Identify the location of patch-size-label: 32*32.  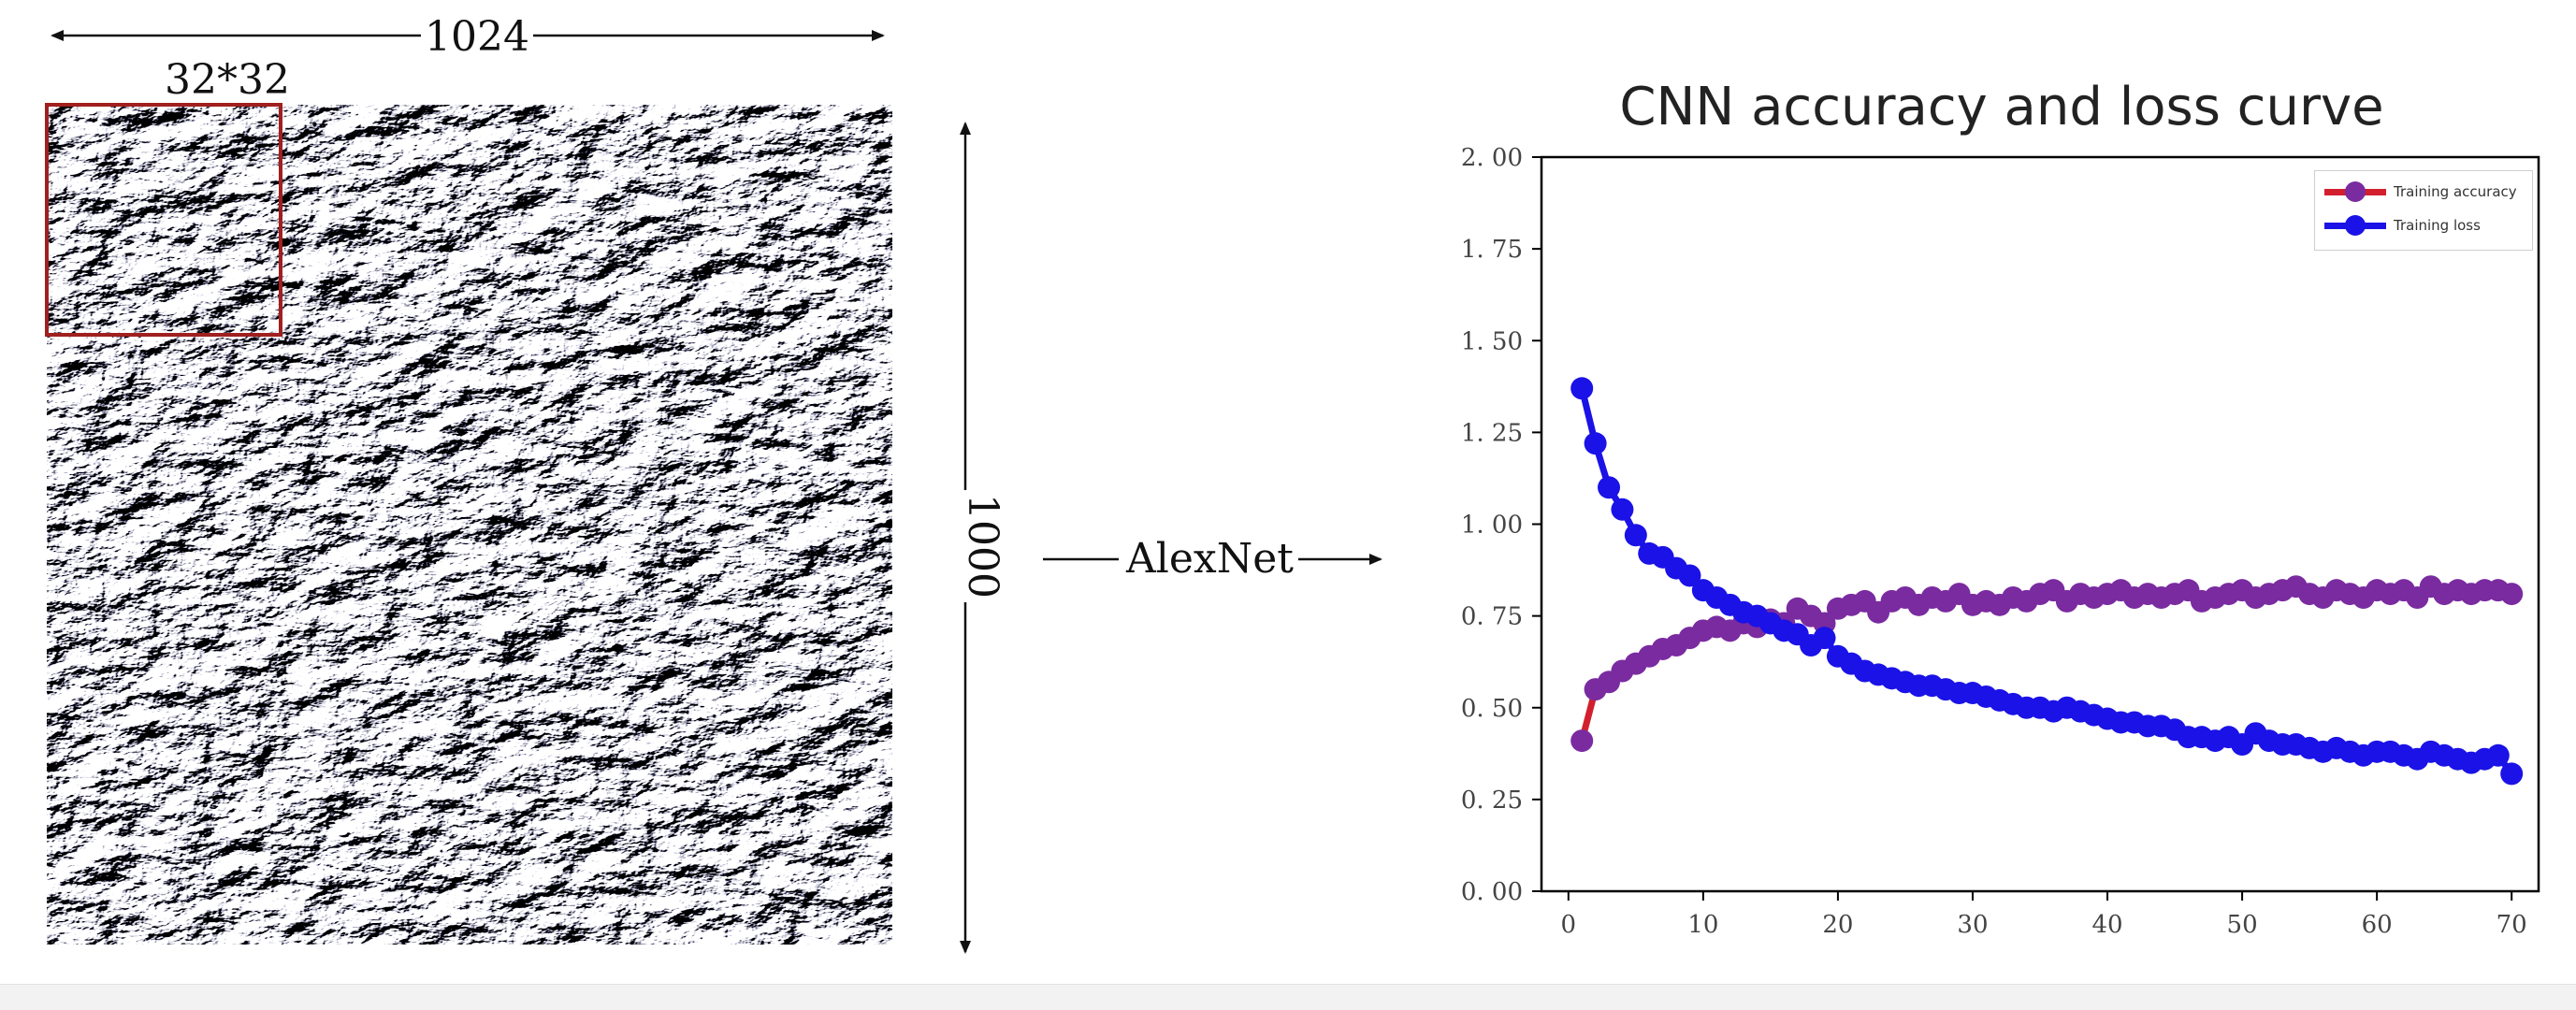
(228, 80).